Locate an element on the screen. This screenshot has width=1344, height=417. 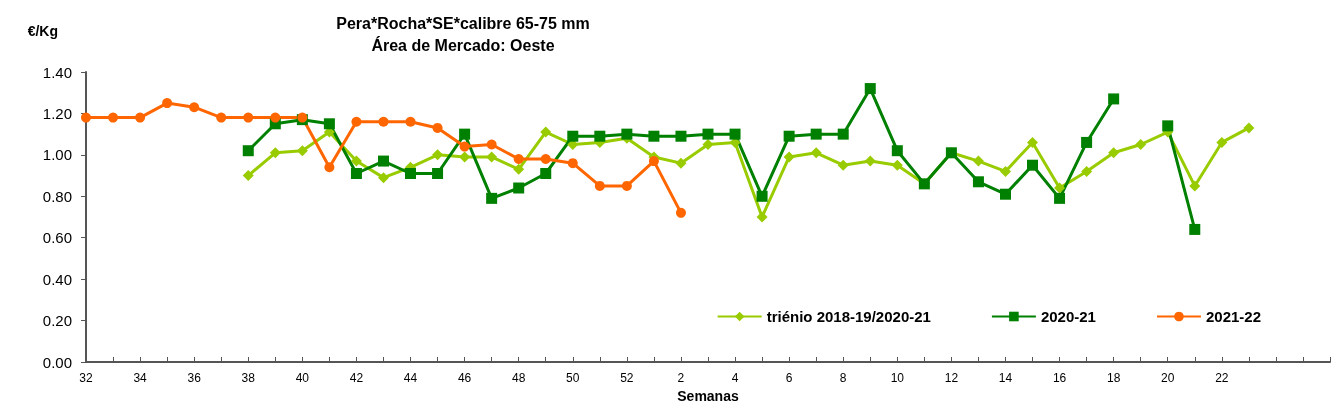
x-tick-label: 42 is located at coordinates (356, 378).